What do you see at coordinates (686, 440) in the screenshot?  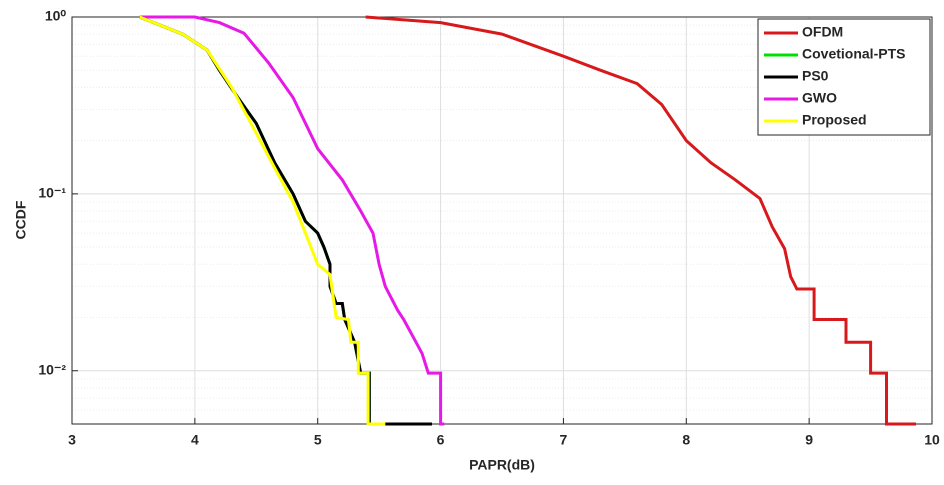 I see `x-tick-label: 8` at bounding box center [686, 440].